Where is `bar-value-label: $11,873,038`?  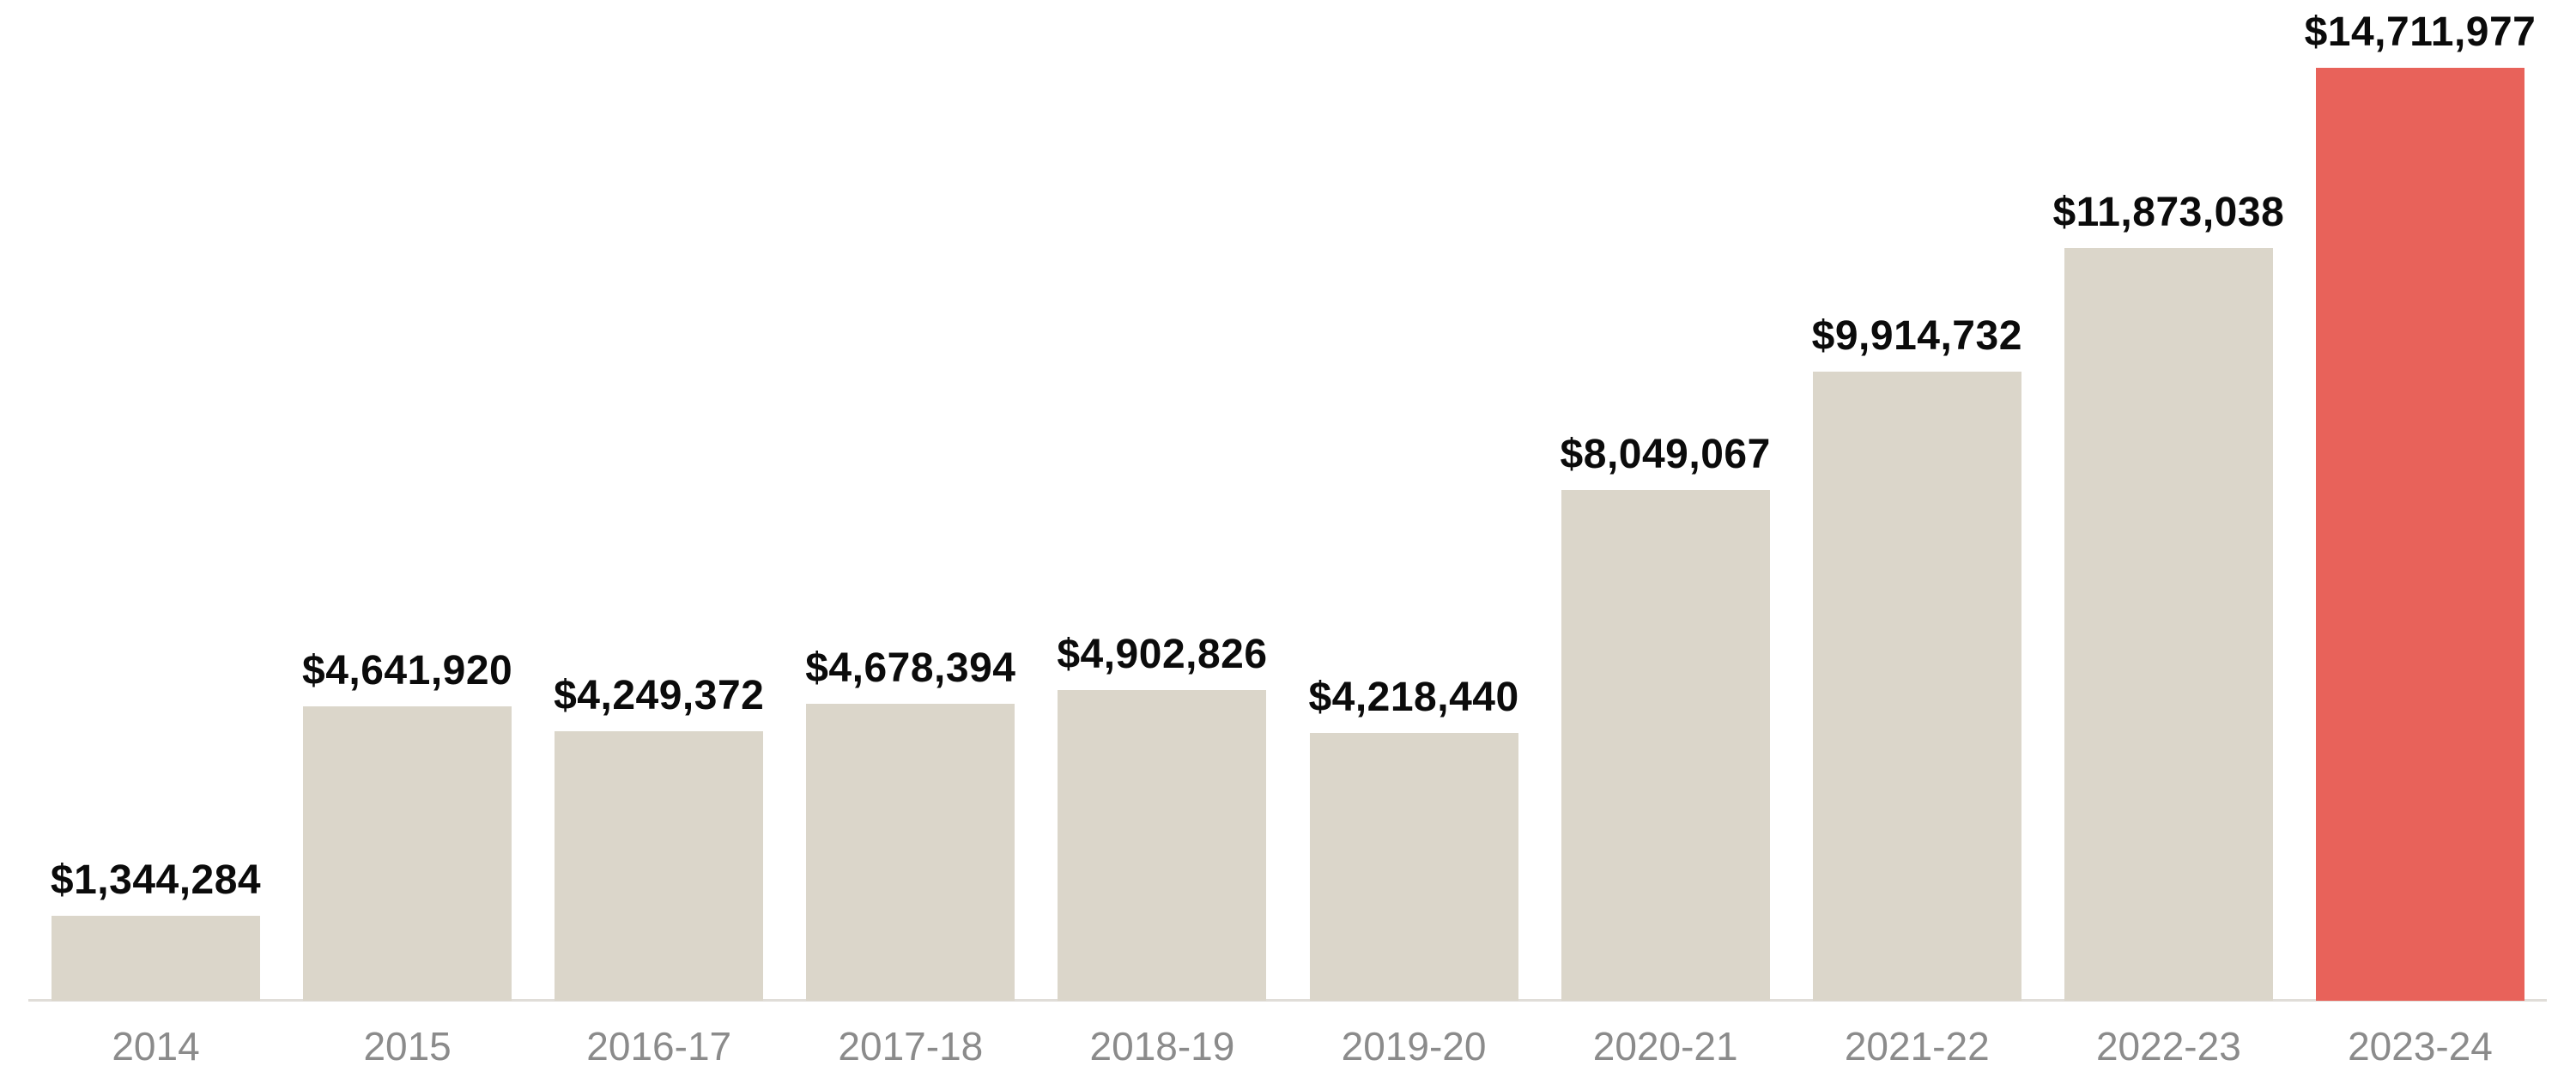
bar-value-label: $11,873,038 is located at coordinates (2168, 212).